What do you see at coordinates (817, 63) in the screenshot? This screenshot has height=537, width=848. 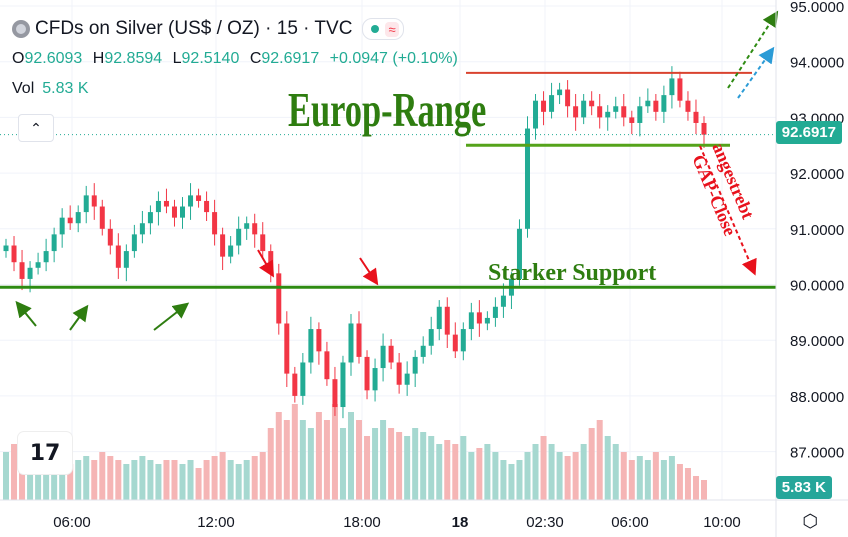 I see `price-tick-label: 94.0000` at bounding box center [817, 63].